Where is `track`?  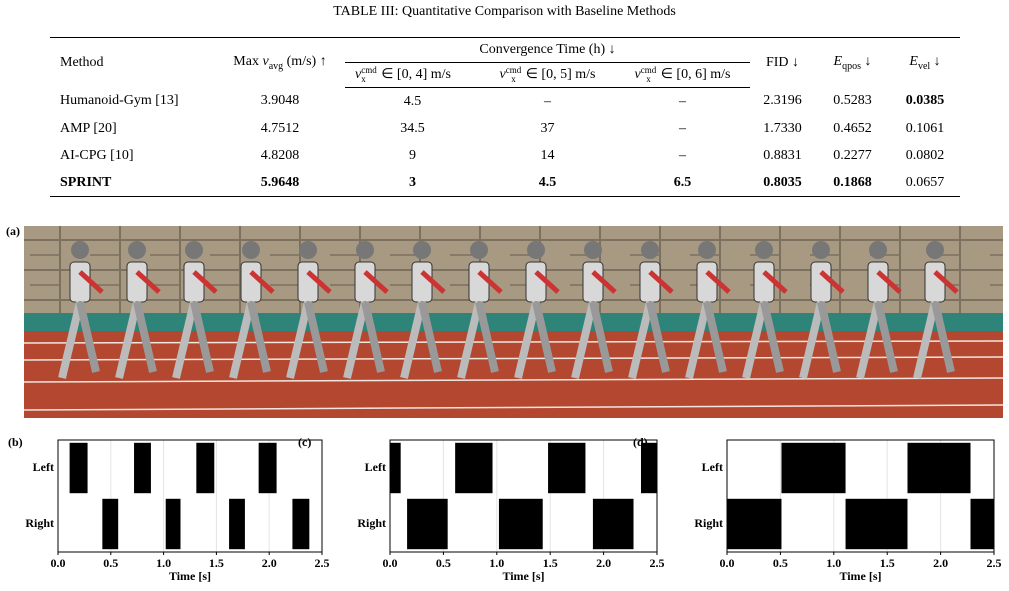 track is located at coordinates (513, 374).